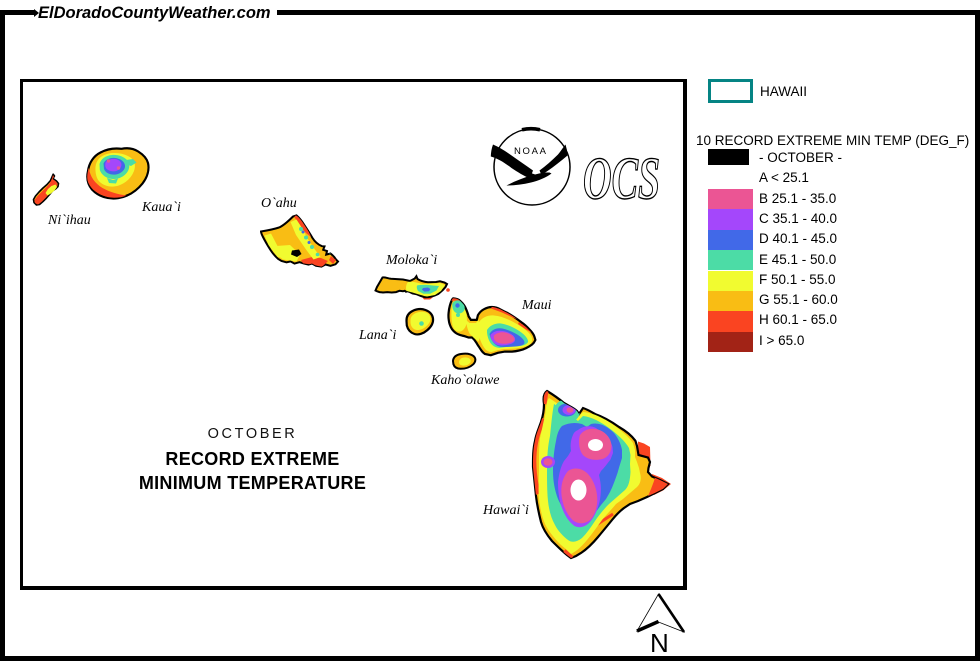 The height and width of the screenshot is (661, 980). What do you see at coordinates (621, 179) in the screenshot?
I see `svg-text: OCS` at bounding box center [621, 179].